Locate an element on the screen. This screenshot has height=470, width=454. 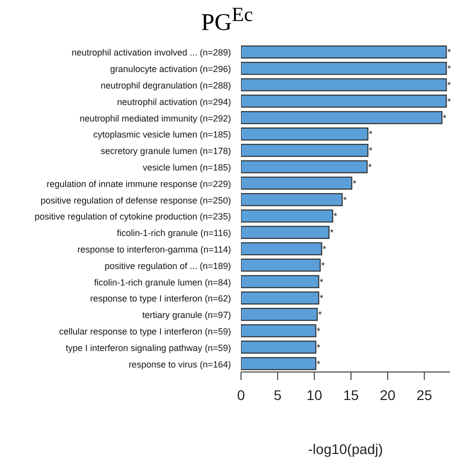
y-tick-label: type I interferon signaling pathway (n=59) is located at coordinates (148, 347).